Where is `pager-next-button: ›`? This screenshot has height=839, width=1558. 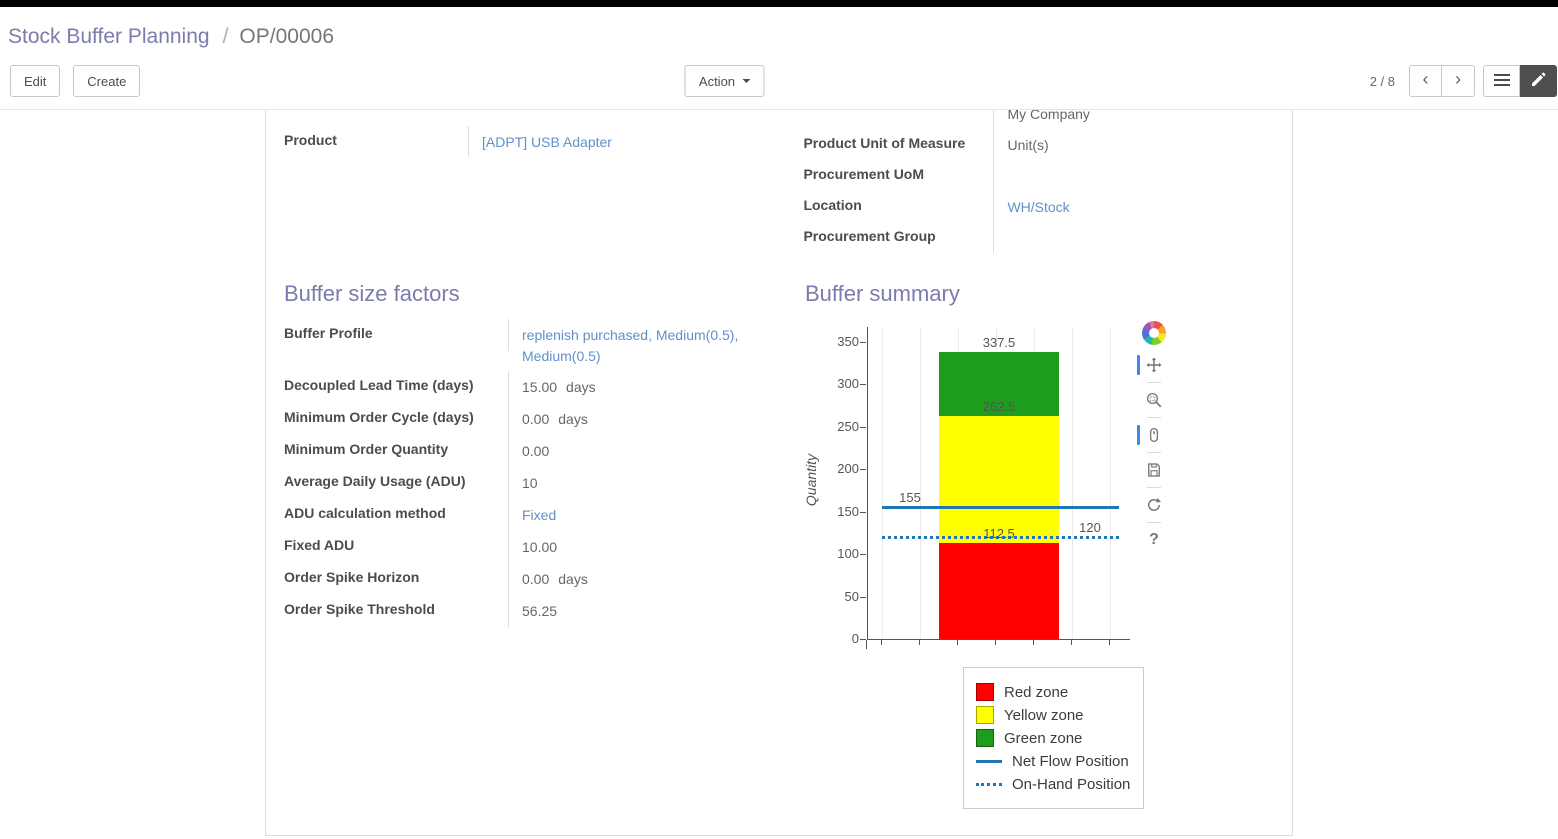 pager-next-button: › is located at coordinates (1458, 81).